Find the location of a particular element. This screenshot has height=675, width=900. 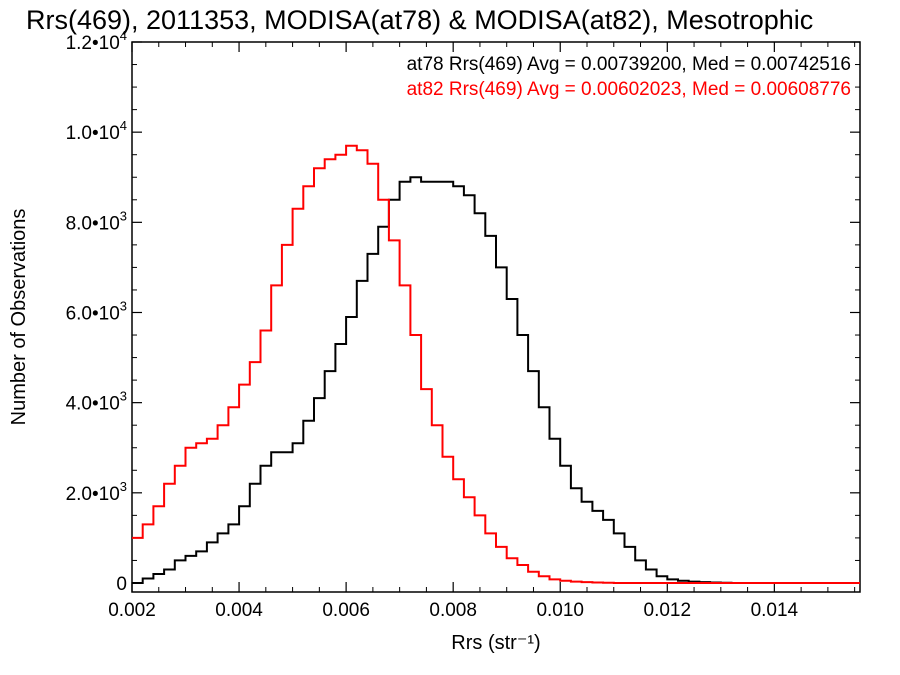

x-tick-label: 0.010 is located at coordinates (560, 610).